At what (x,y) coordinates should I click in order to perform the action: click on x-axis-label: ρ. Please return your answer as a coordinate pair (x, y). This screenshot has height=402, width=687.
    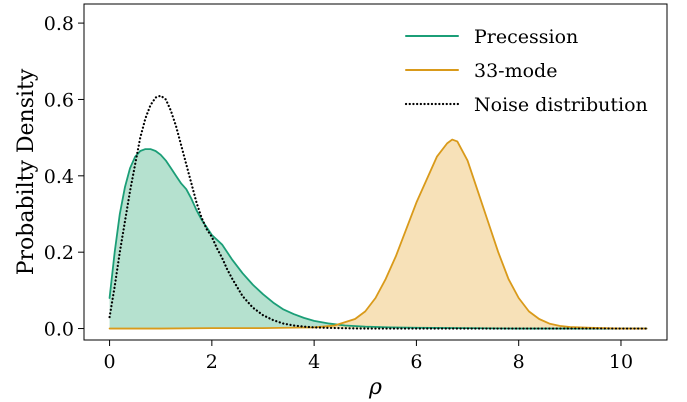
    Looking at the image, I should click on (375, 387).